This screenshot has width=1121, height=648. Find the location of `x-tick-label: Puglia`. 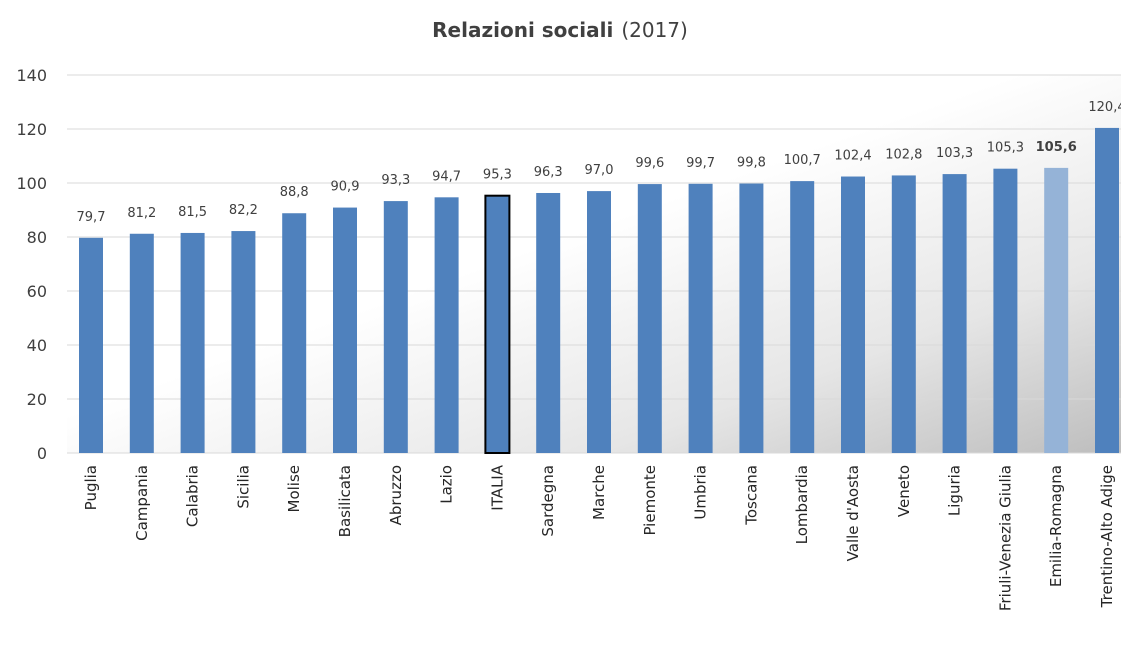

x-tick-label: Puglia is located at coordinates (91, 487).